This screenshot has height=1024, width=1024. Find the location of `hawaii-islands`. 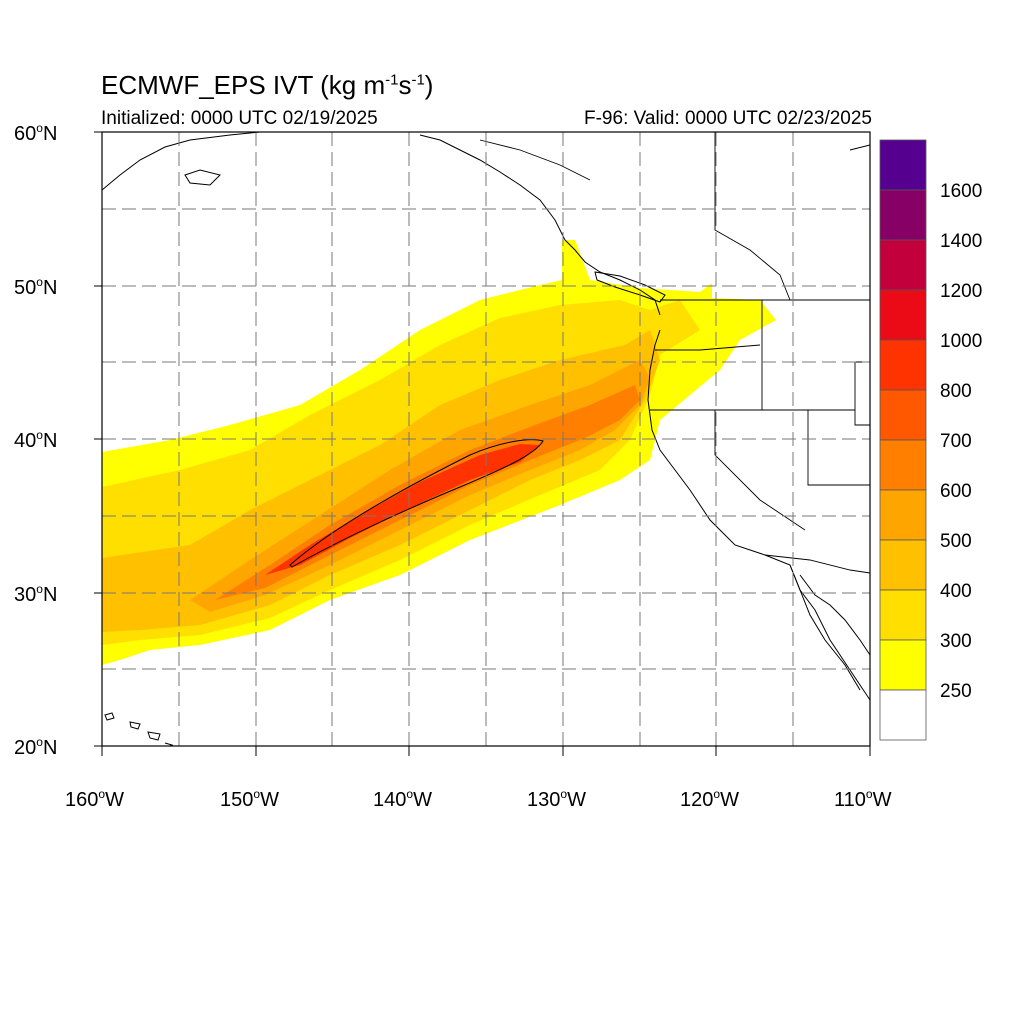

hawaii-islands is located at coordinates (139, 729).